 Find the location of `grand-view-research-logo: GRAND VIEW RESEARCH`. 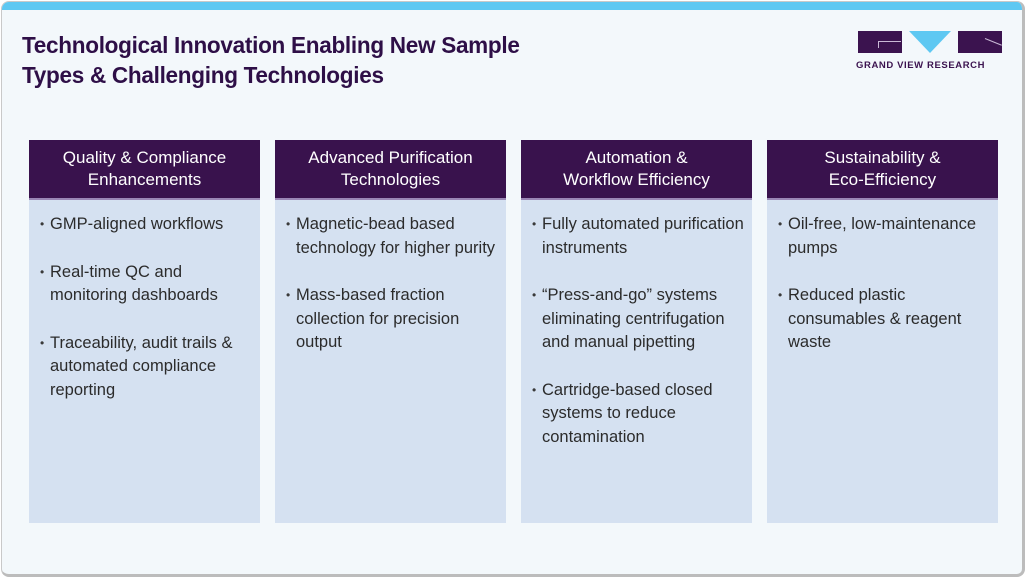

grand-view-research-logo: GRAND VIEW RESEARCH is located at coordinates (929, 51).